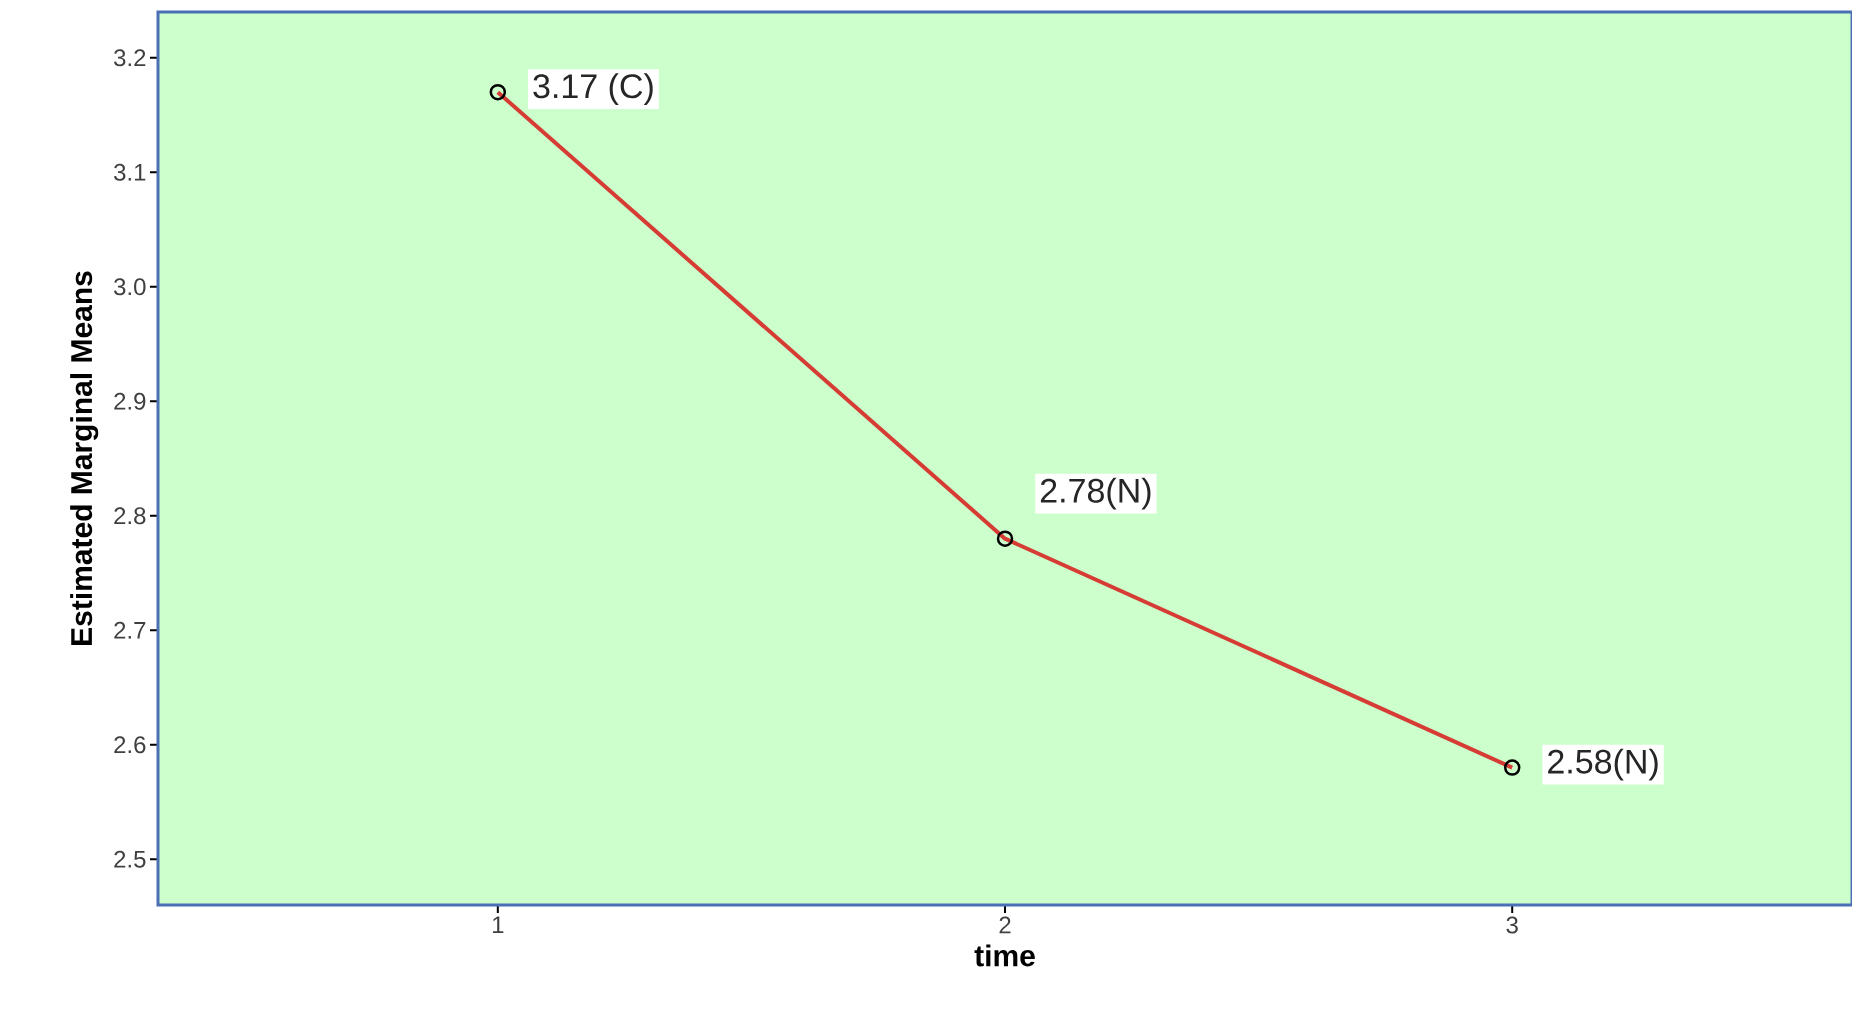 This screenshot has height=1017, width=1852. Describe the element at coordinates (498, 925) in the screenshot. I see `x-tick-label: 1` at that location.